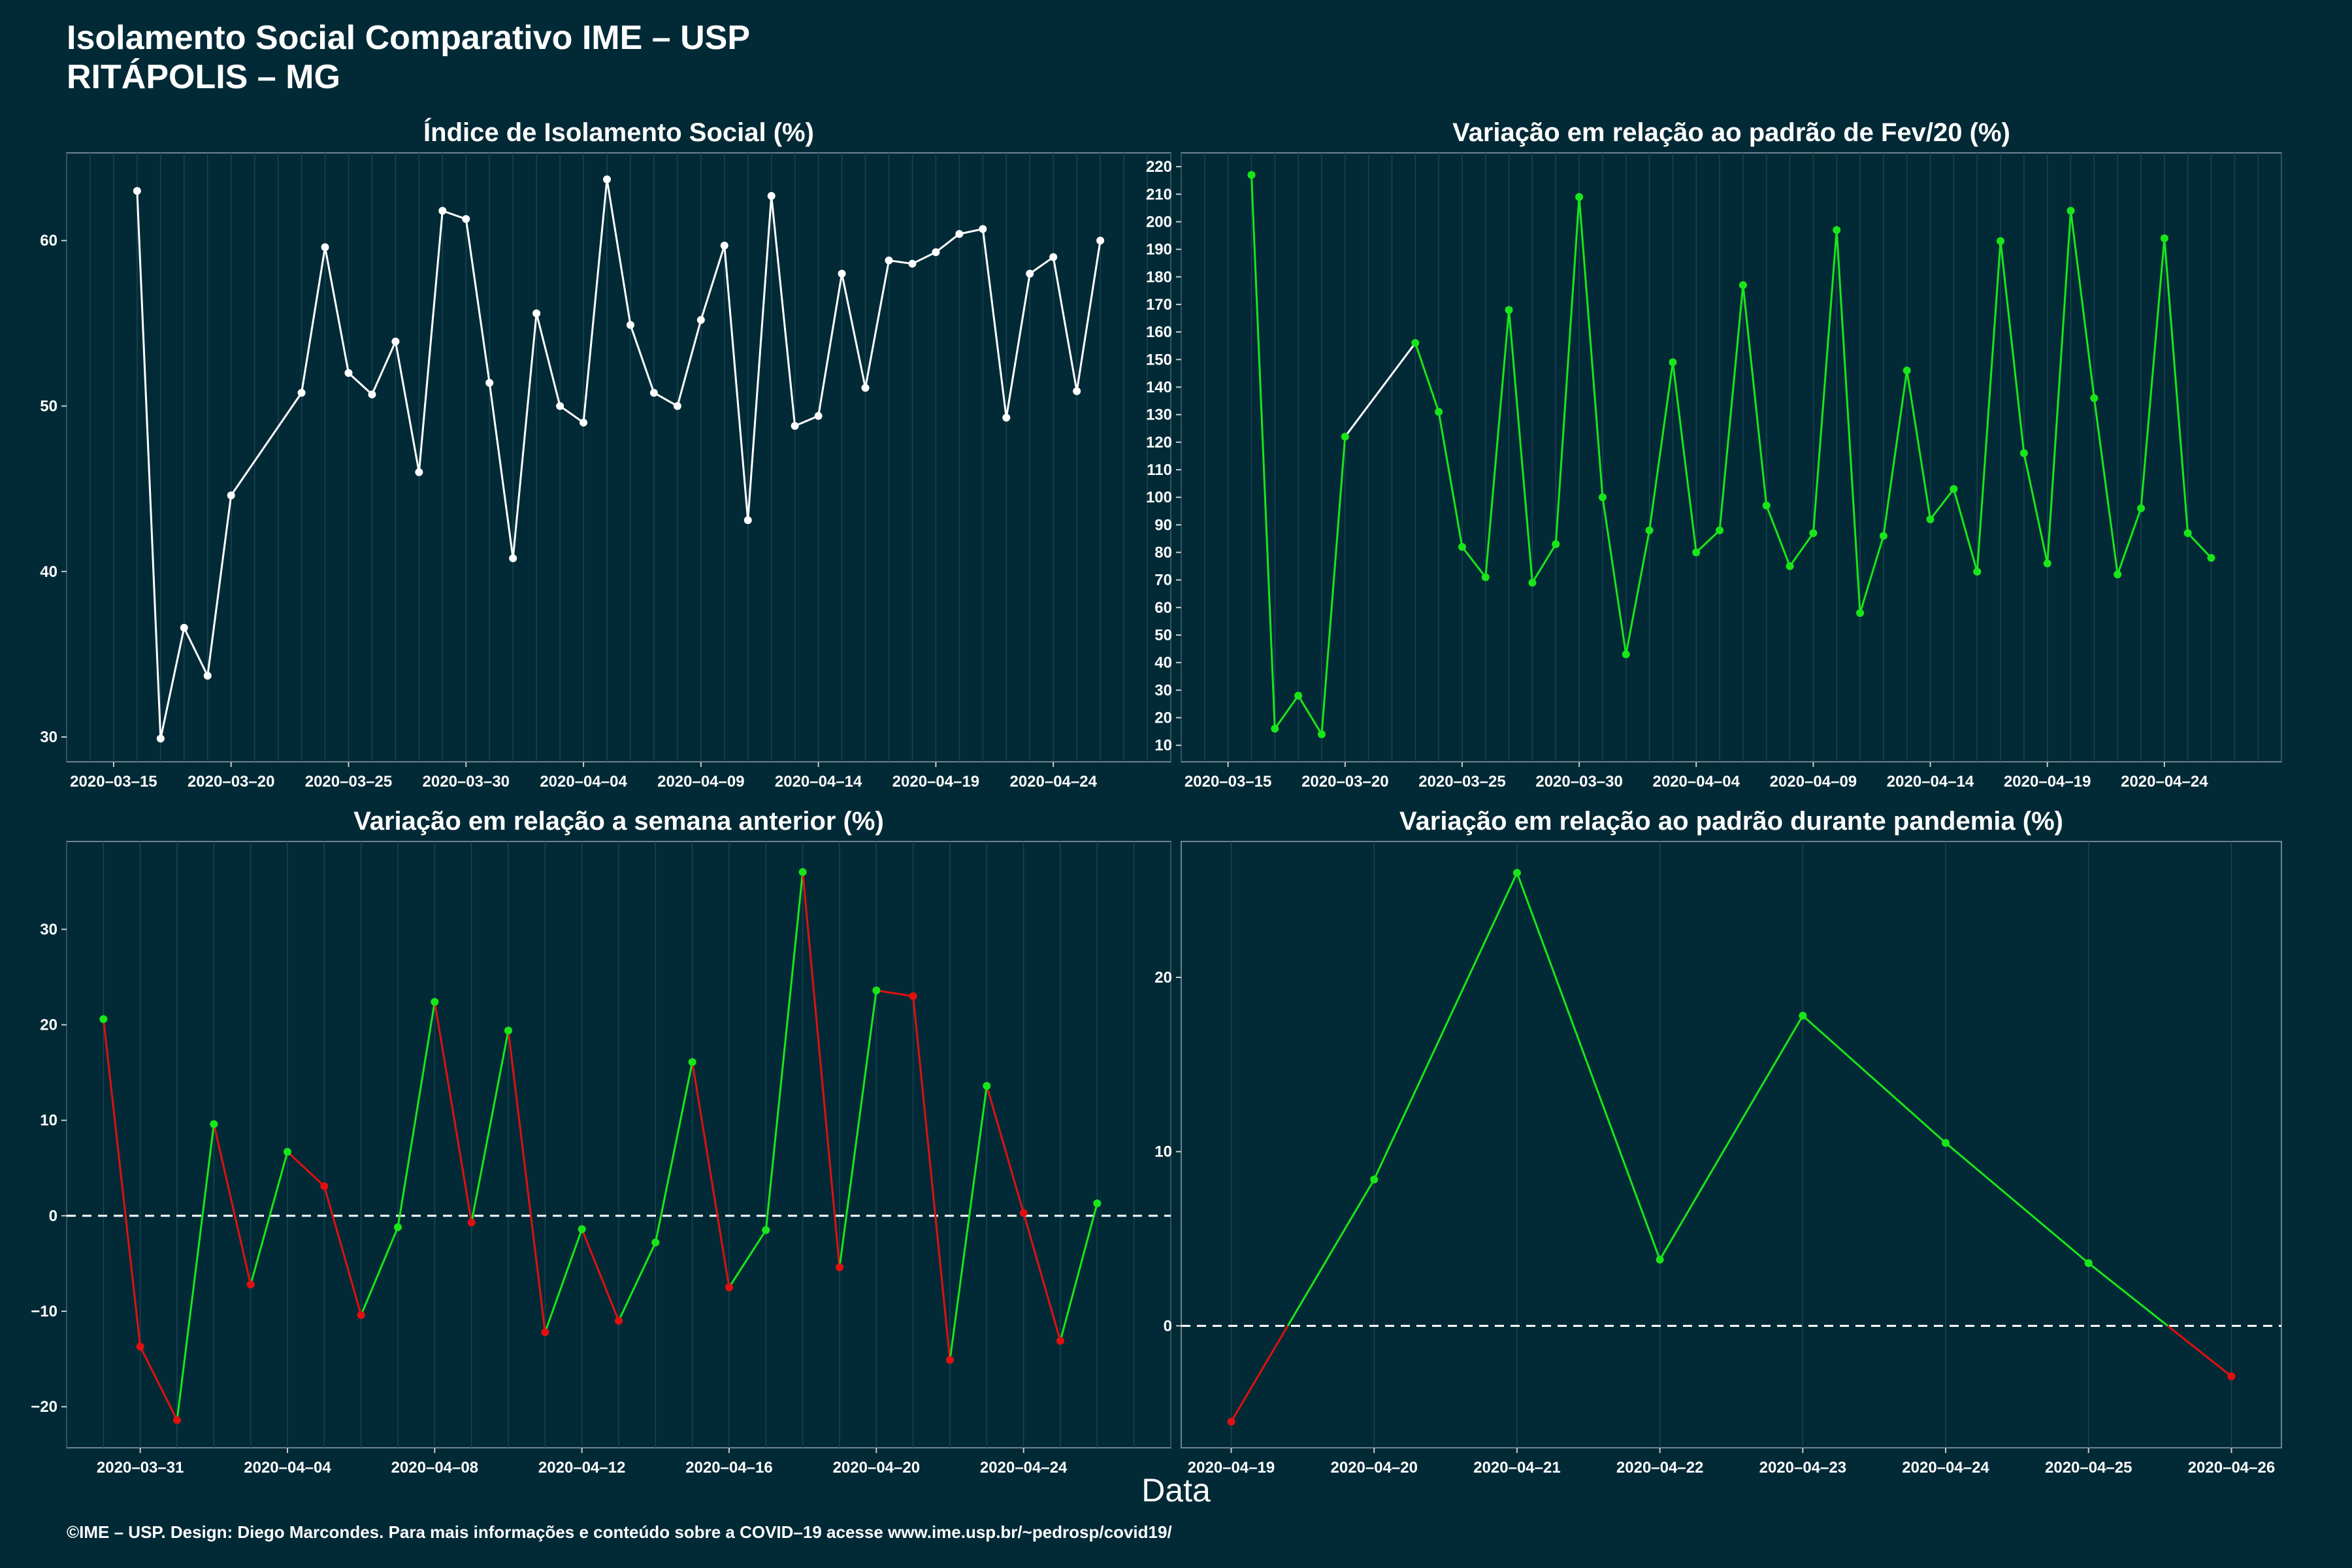 Image resolution: width=2352 pixels, height=1568 pixels. Describe the element at coordinates (1163, 580) in the screenshot. I see `y-tick-label: 70` at that location.